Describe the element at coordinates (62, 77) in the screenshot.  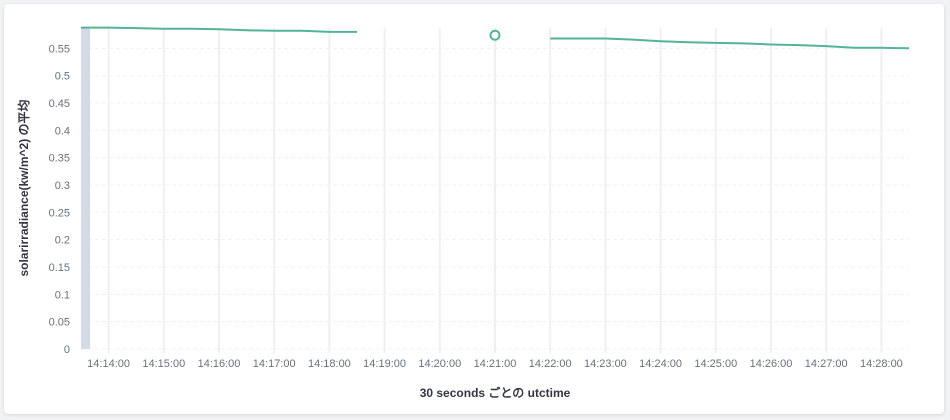
I see `y-tick-label: 0.5` at that location.